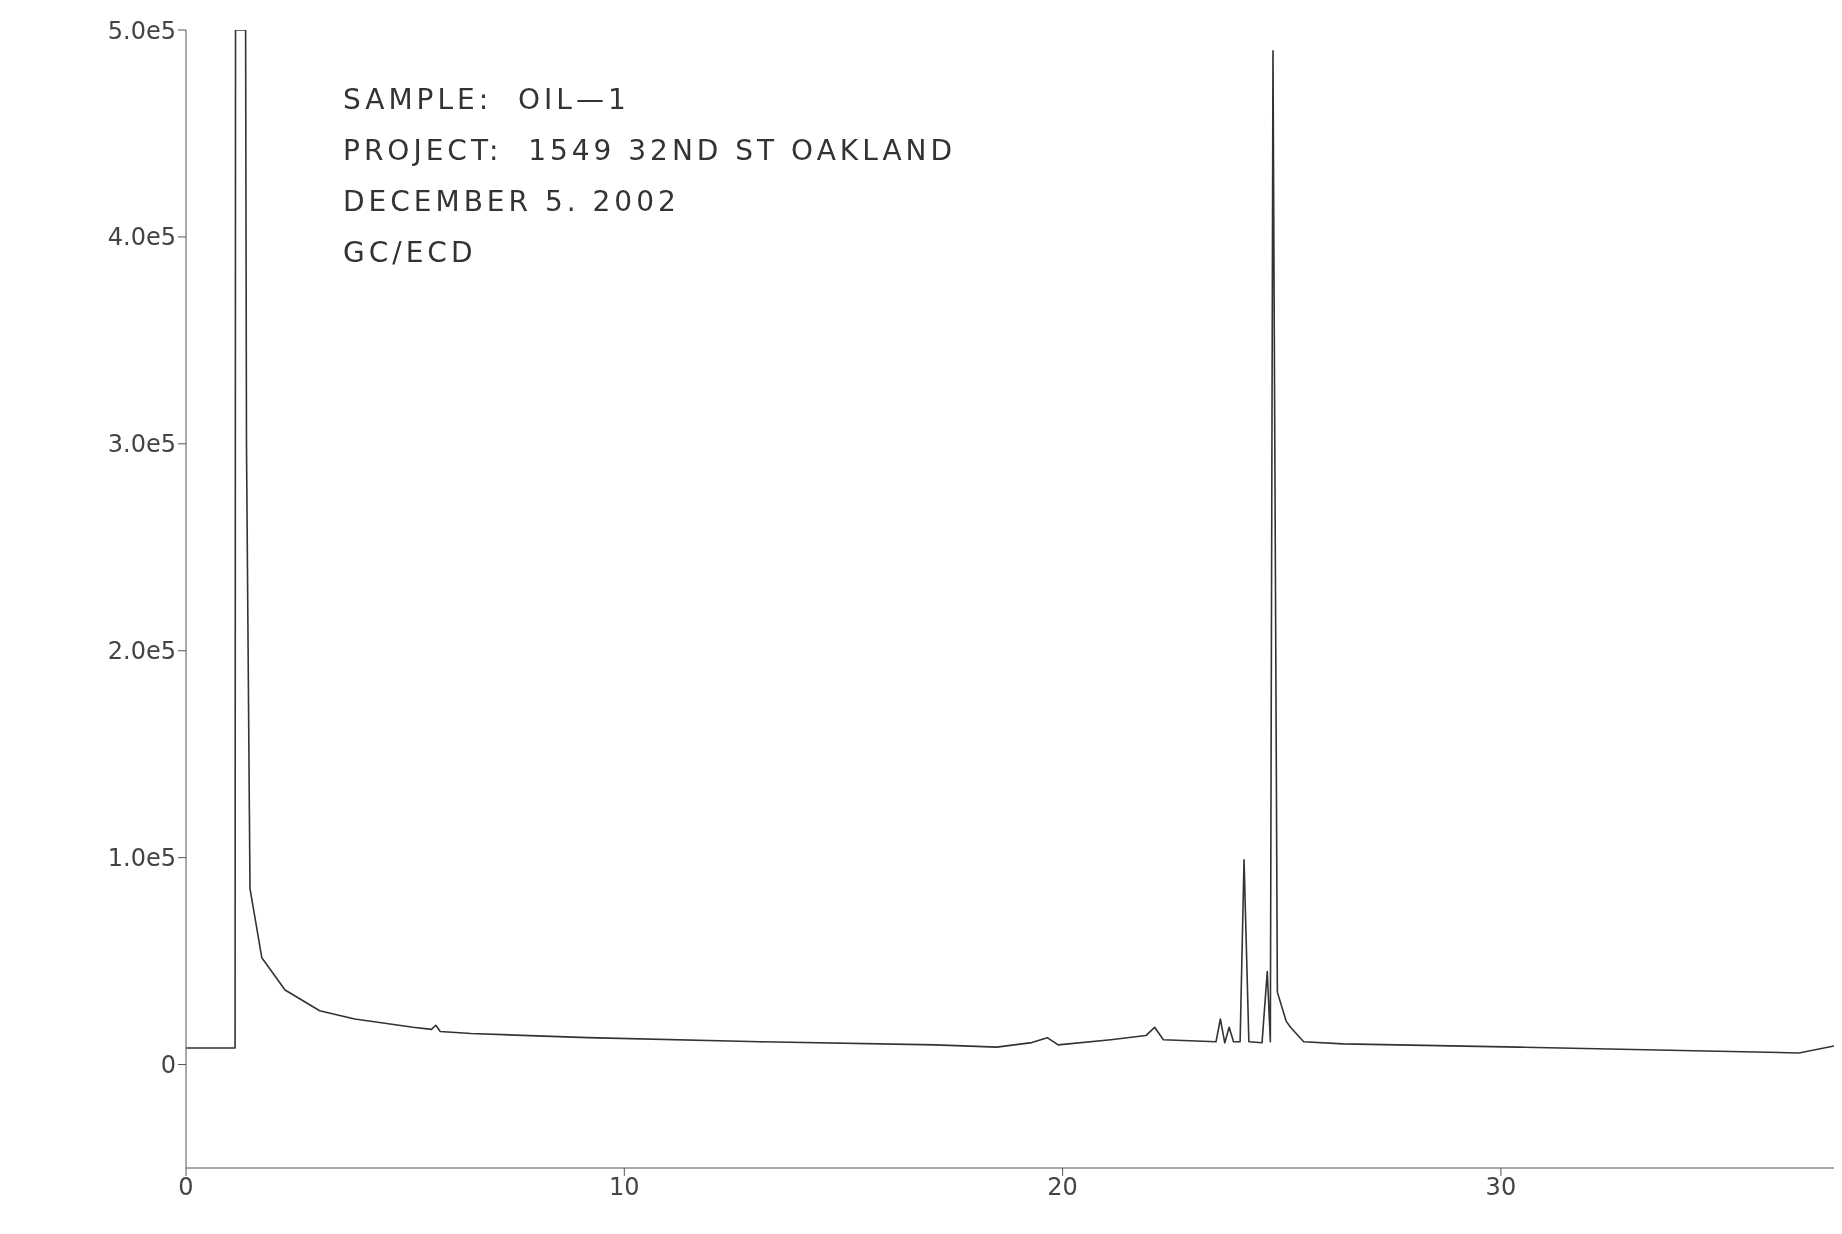  What do you see at coordinates (624, 1187) in the screenshot?
I see `x-tick-label: 10` at bounding box center [624, 1187].